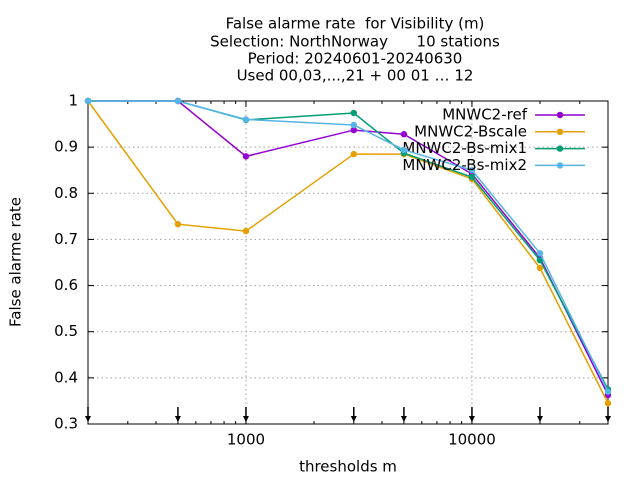 The height and width of the screenshot is (480, 640). I want to click on y-axis-label: False alarme rate, so click(16, 262).